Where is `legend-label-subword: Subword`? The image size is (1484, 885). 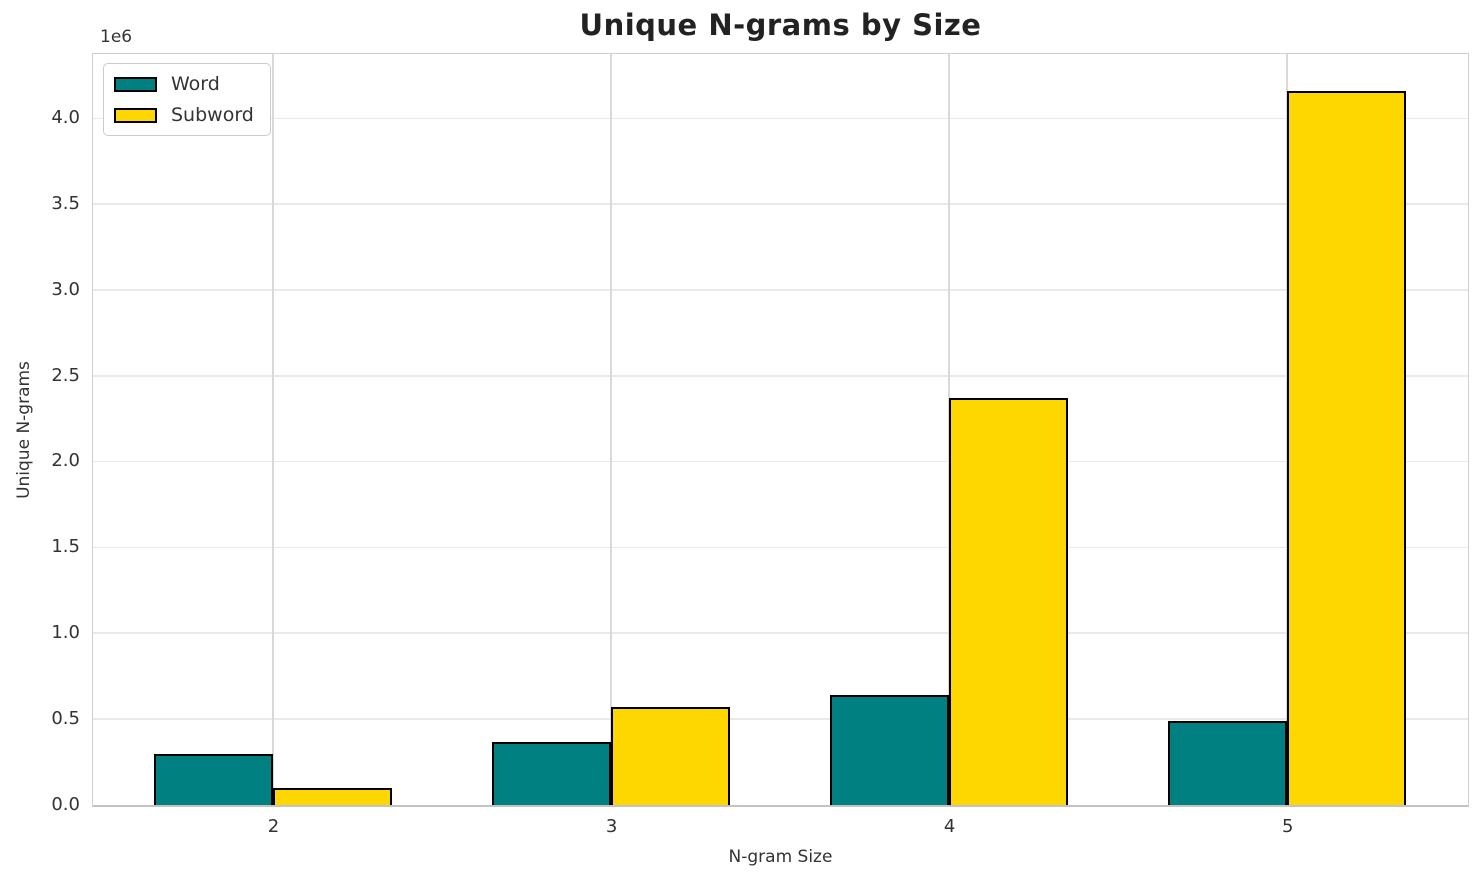
legend-label-subword: Subword is located at coordinates (212, 115).